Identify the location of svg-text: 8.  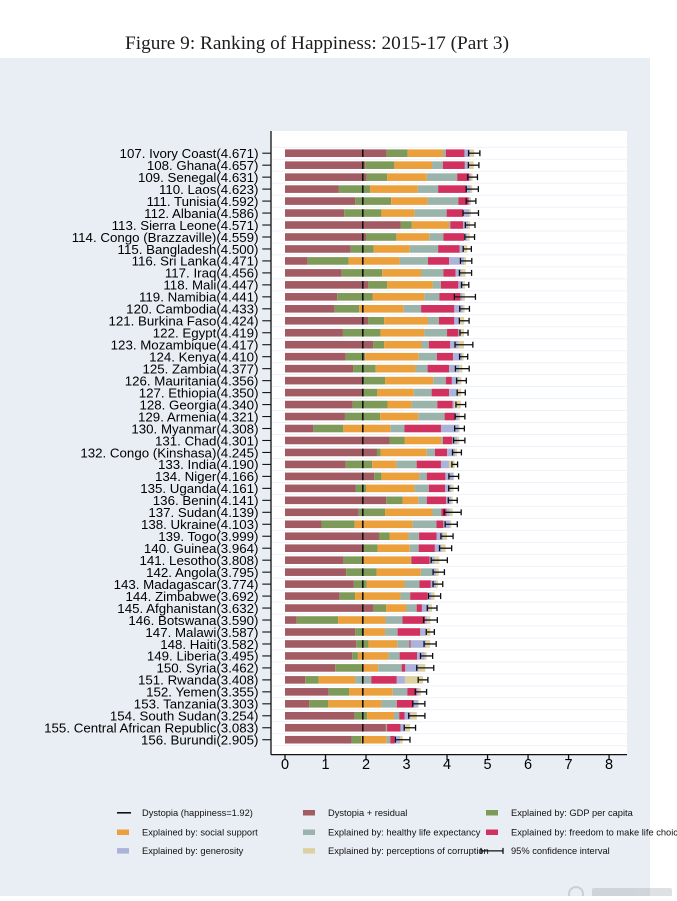
(609, 765).